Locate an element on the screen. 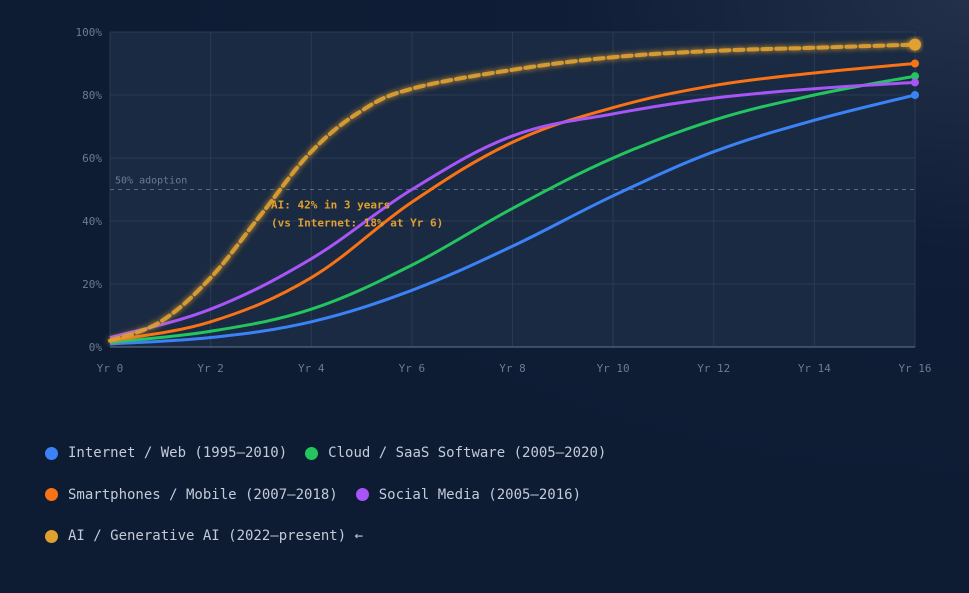 Image resolution: width=969 pixels, height=593 pixels. x-tick-label: Yr 10 is located at coordinates (613, 368).